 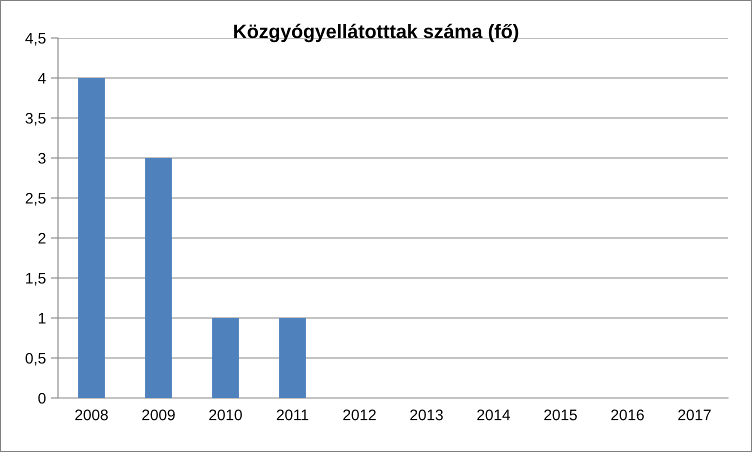 What do you see at coordinates (493, 415) in the screenshot?
I see `x-tick-label: 2014` at bounding box center [493, 415].